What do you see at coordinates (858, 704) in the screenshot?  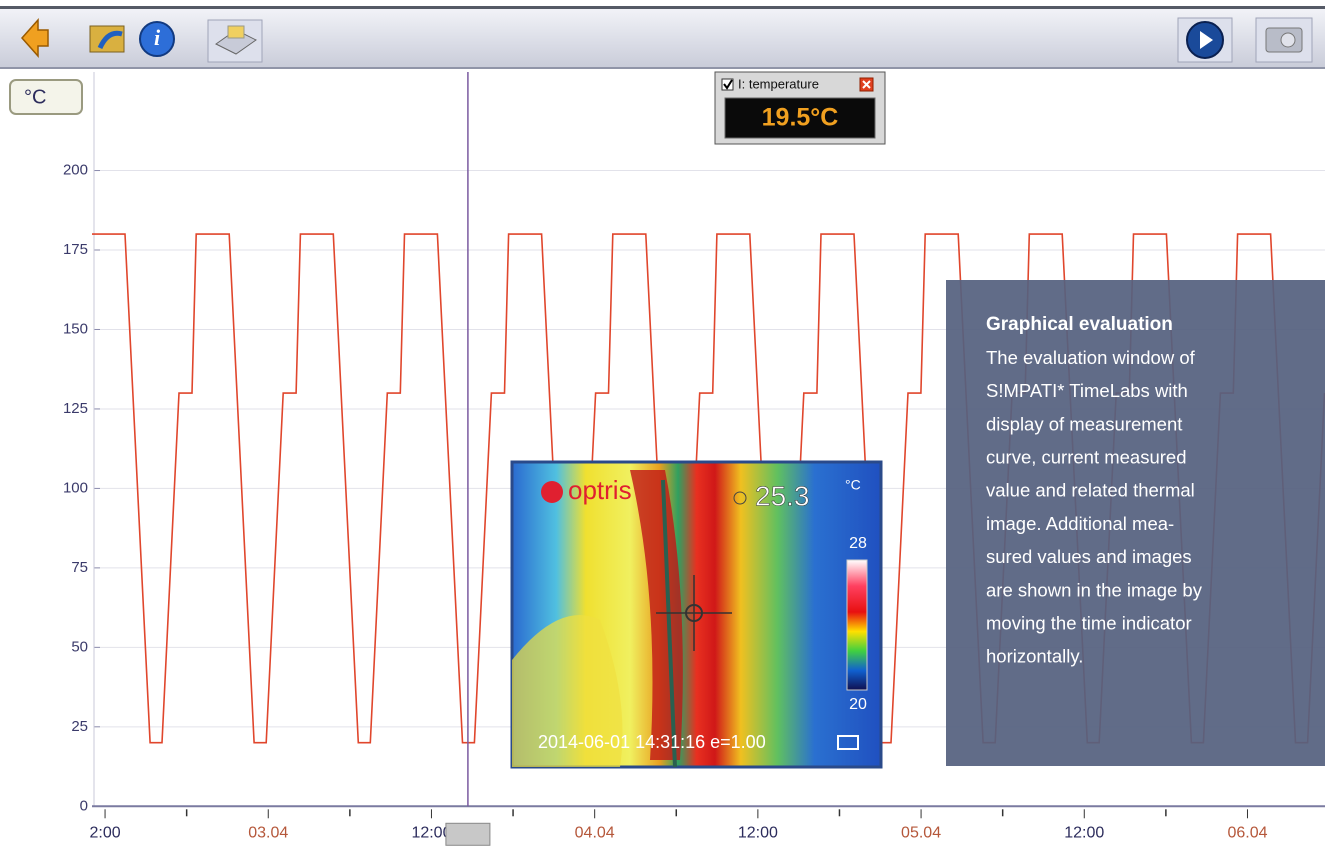 I see `scale-min: 20` at bounding box center [858, 704].